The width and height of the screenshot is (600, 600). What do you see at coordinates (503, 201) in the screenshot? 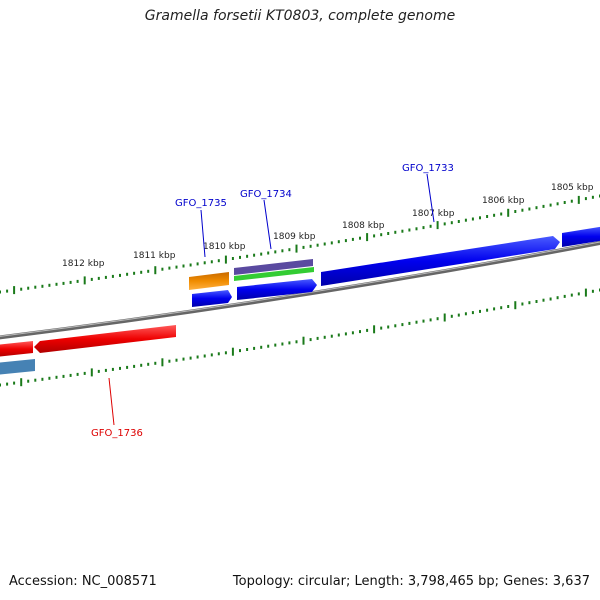
I see `scale-label: 1806 kbp` at bounding box center [503, 201].